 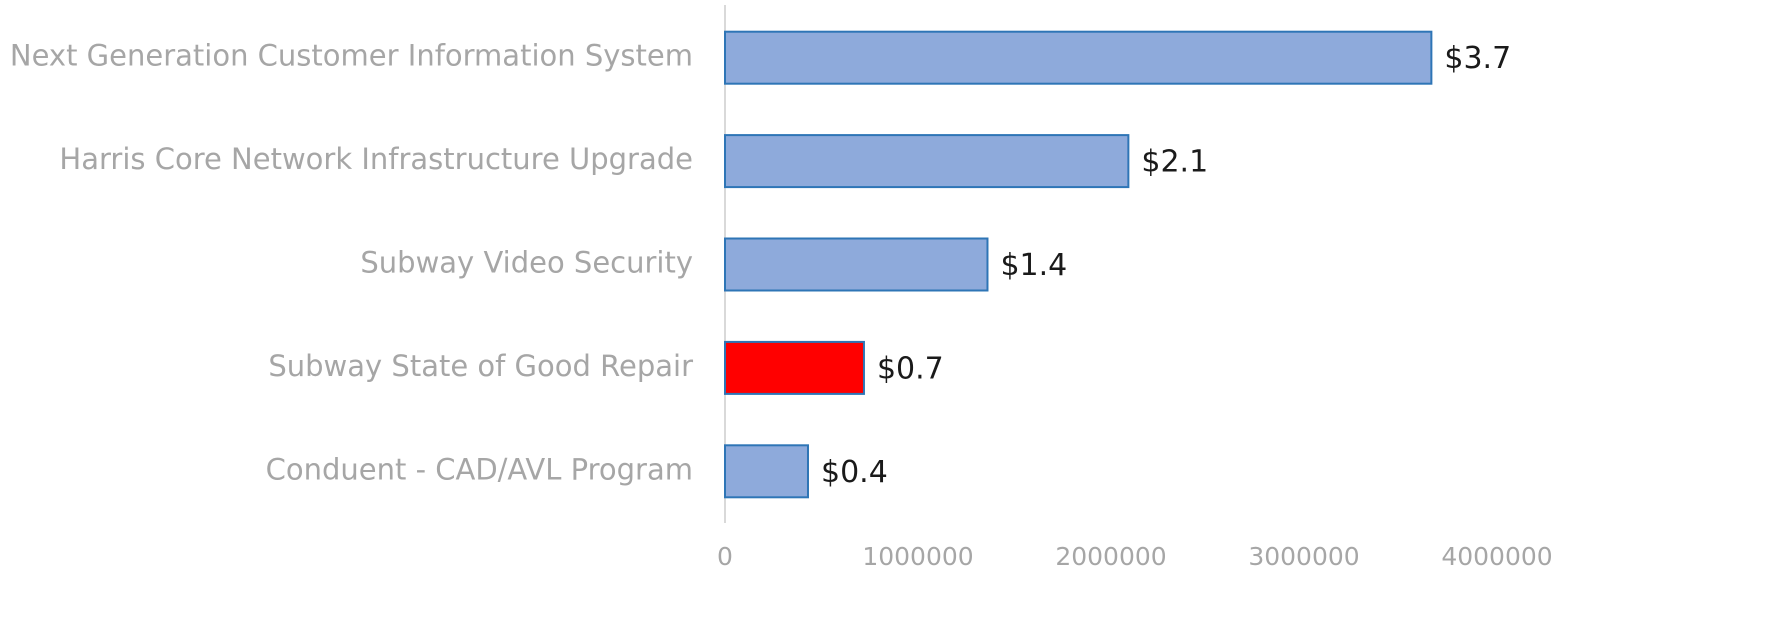 I want to click on value-label: $0.7, so click(x=910, y=368).